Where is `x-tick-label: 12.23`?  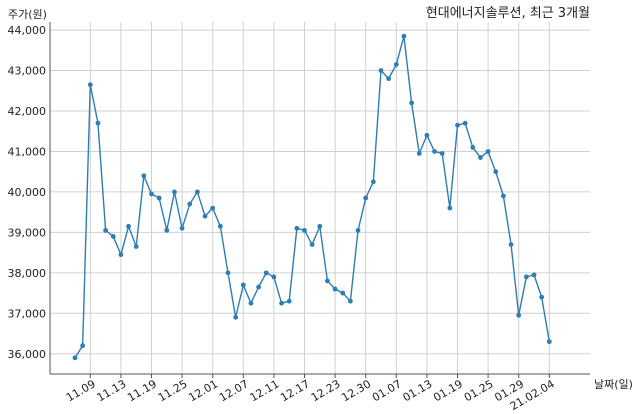 x-tick-label: 12.23 is located at coordinates (326, 390).